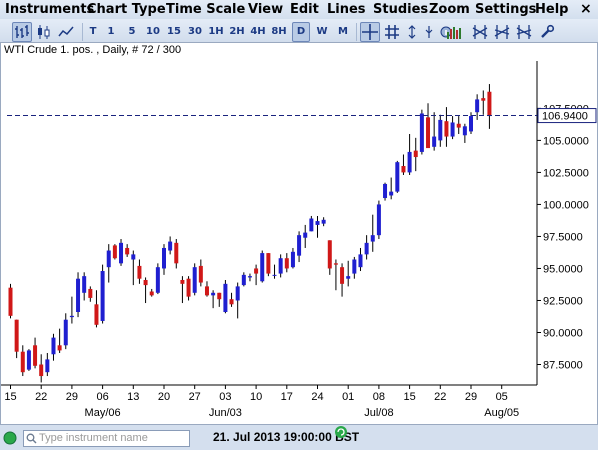 The width and height of the screenshot is (598, 450). What do you see at coordinates (22, 32) in the screenshot?
I see `bar-chart-icon` at bounding box center [22, 32].